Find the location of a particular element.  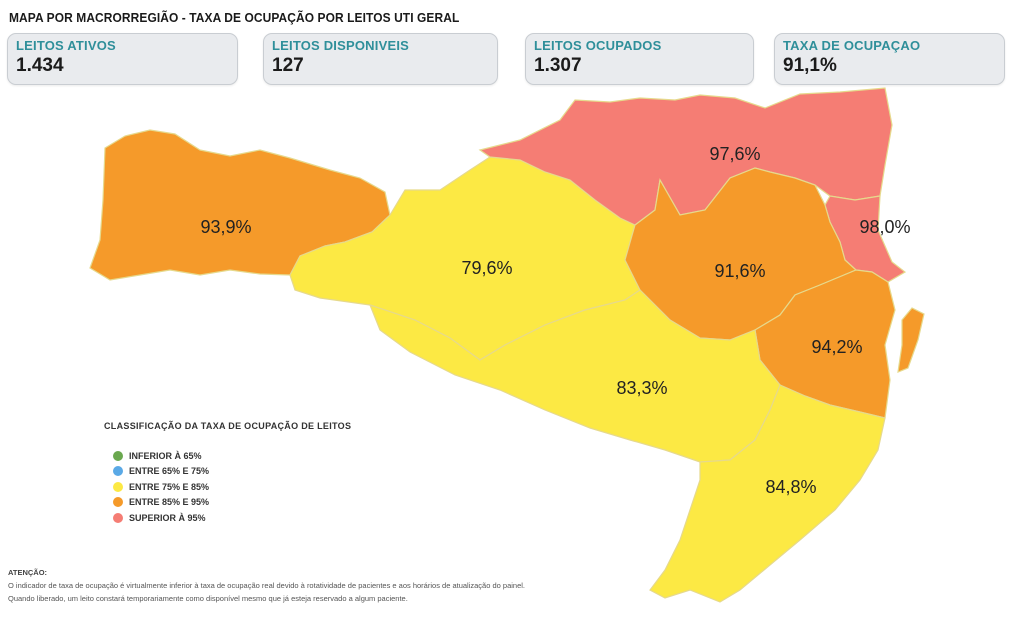

region-label: 79,6% is located at coordinates (486, 268).